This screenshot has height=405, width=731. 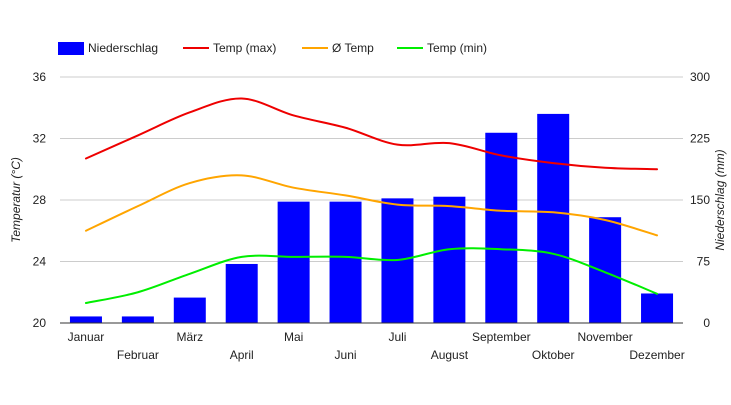 I want to click on legend-label-avg-temp: Ø Temp, so click(x=353, y=48).